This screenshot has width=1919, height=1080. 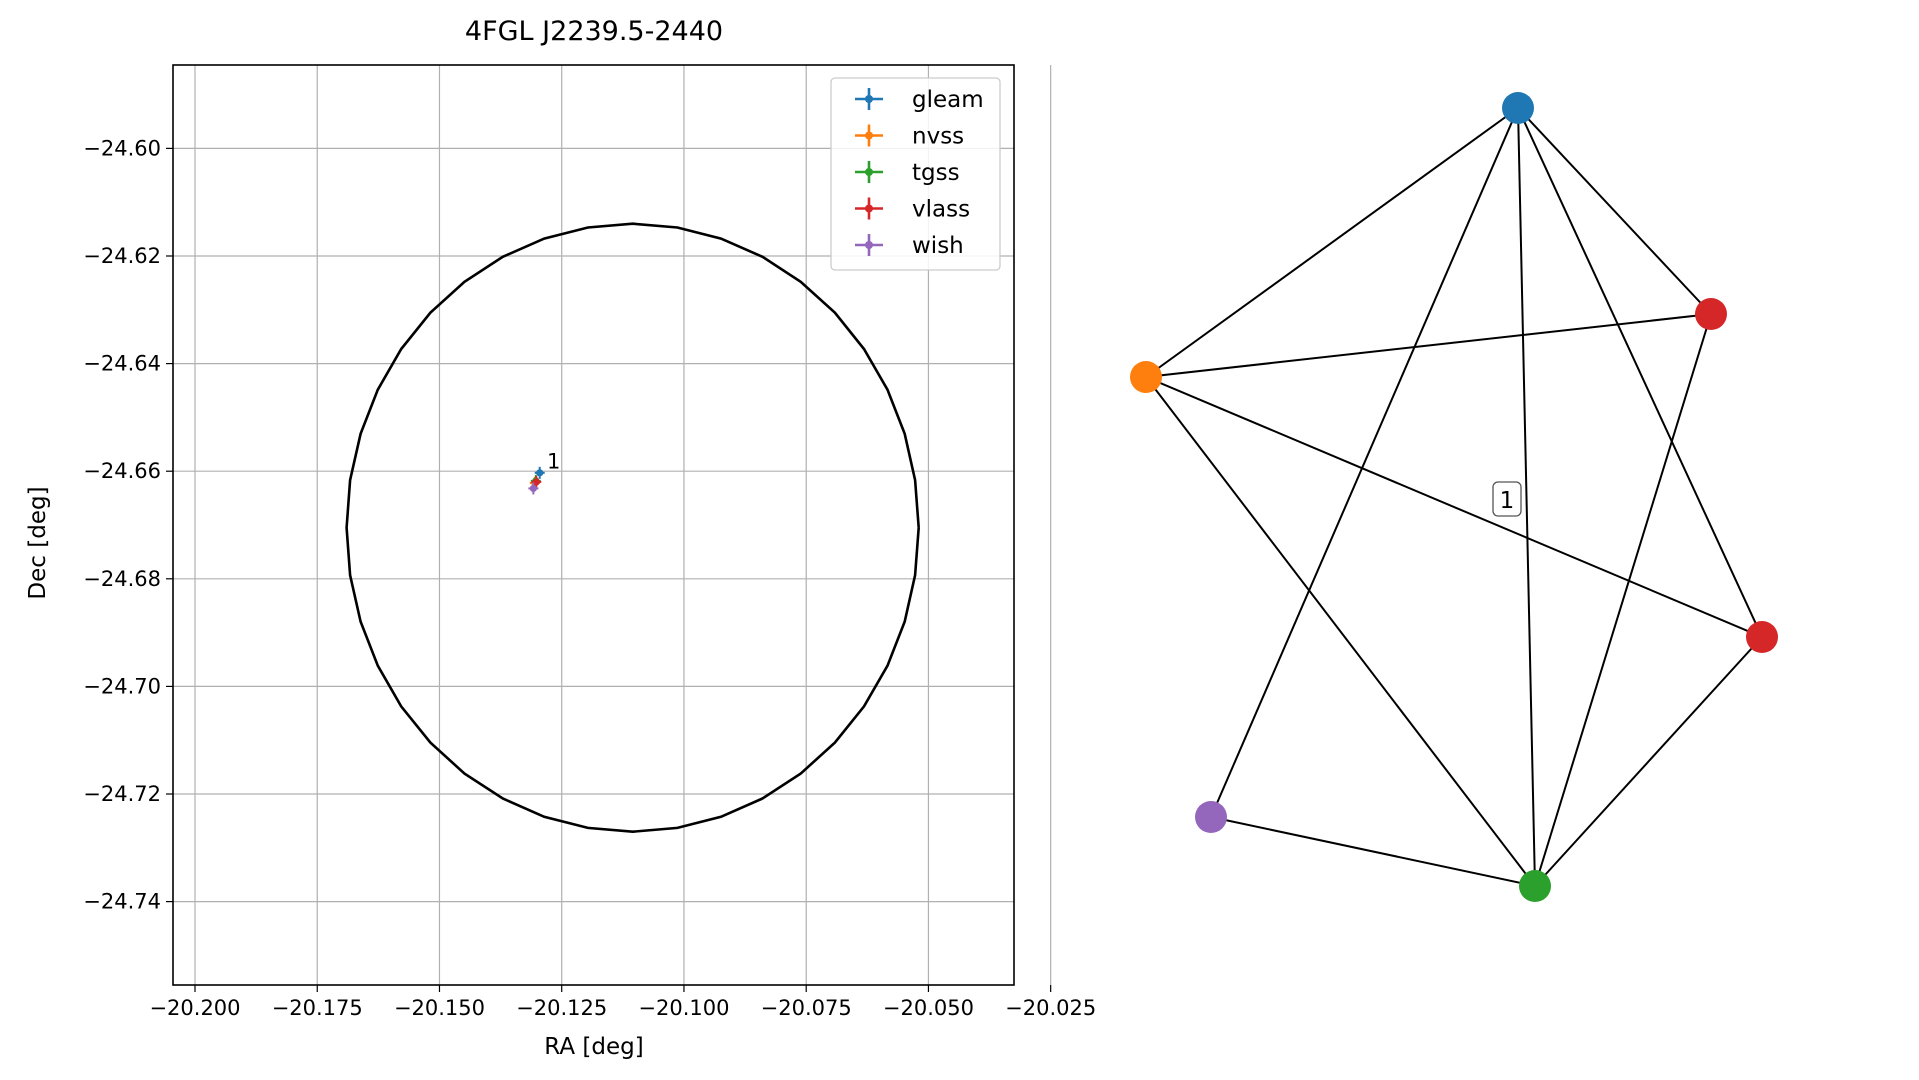 I want to click on legend-label: gleam, so click(x=948, y=100).